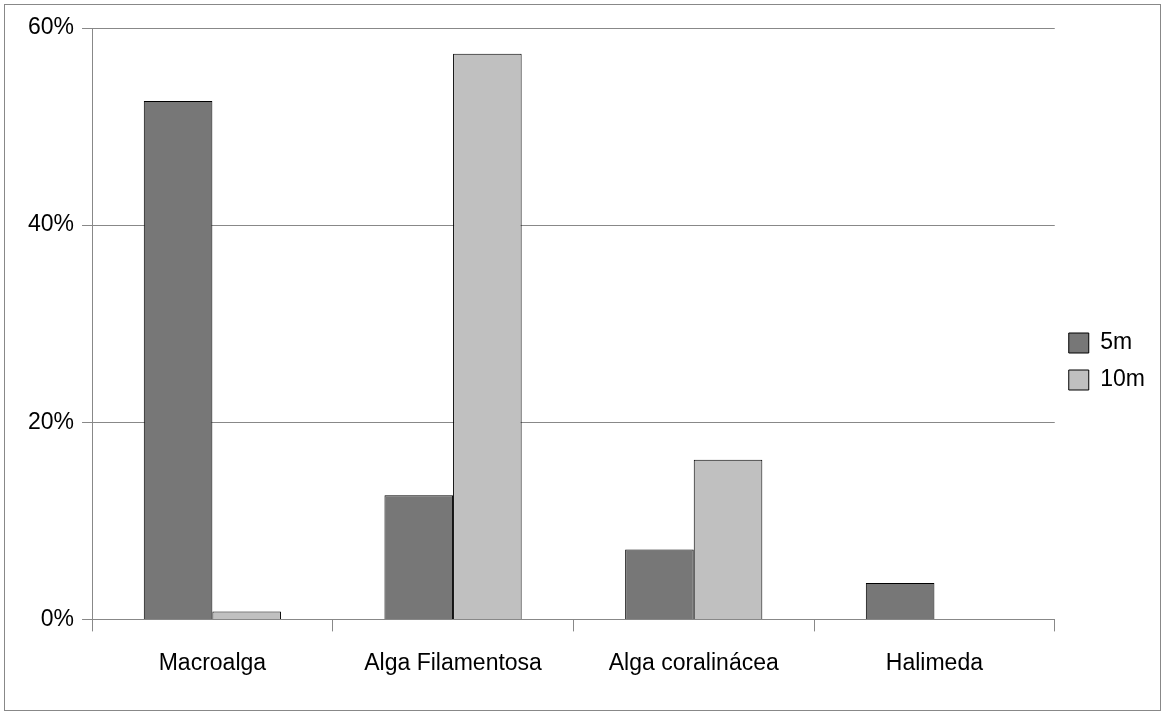 The image size is (1165, 715). What do you see at coordinates (51, 223) in the screenshot?
I see `y-tick-label: 40%` at bounding box center [51, 223].